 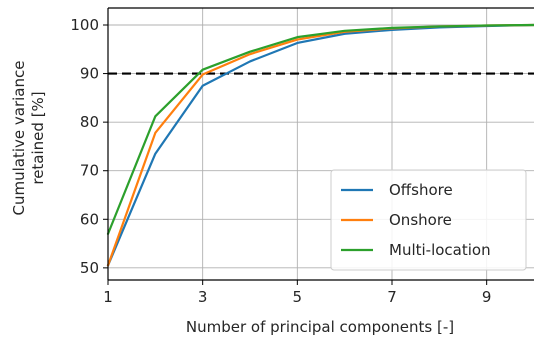 What do you see at coordinates (320, 327) in the screenshot?
I see `x-axis-label: Number of principal components [-]` at bounding box center [320, 327].